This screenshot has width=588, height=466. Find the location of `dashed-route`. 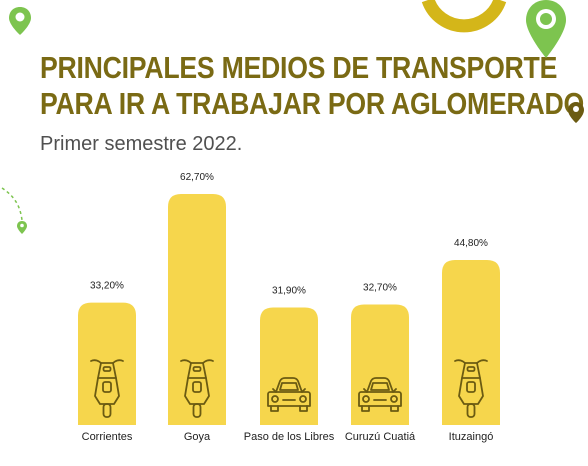

dashed-route is located at coordinates (12, 204).